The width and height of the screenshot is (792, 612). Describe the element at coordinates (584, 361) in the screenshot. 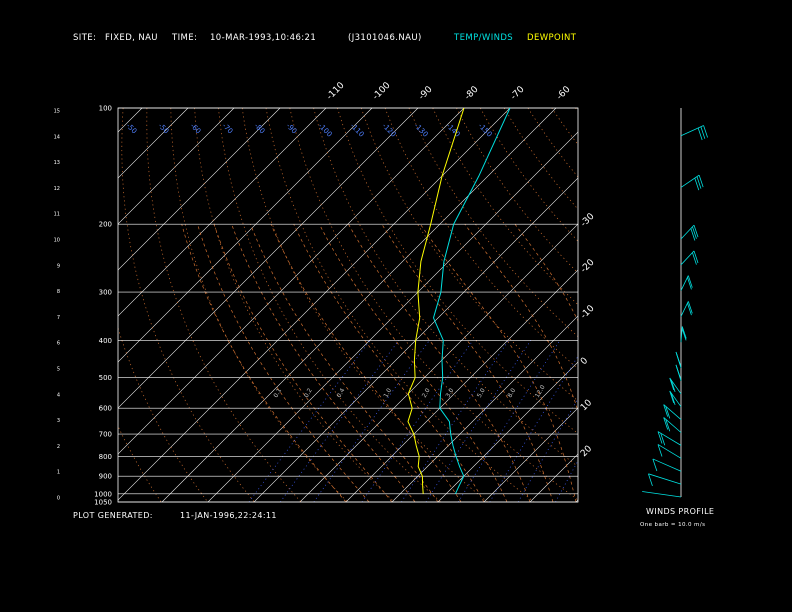

I see `isotherm-right-label: 0` at that location.